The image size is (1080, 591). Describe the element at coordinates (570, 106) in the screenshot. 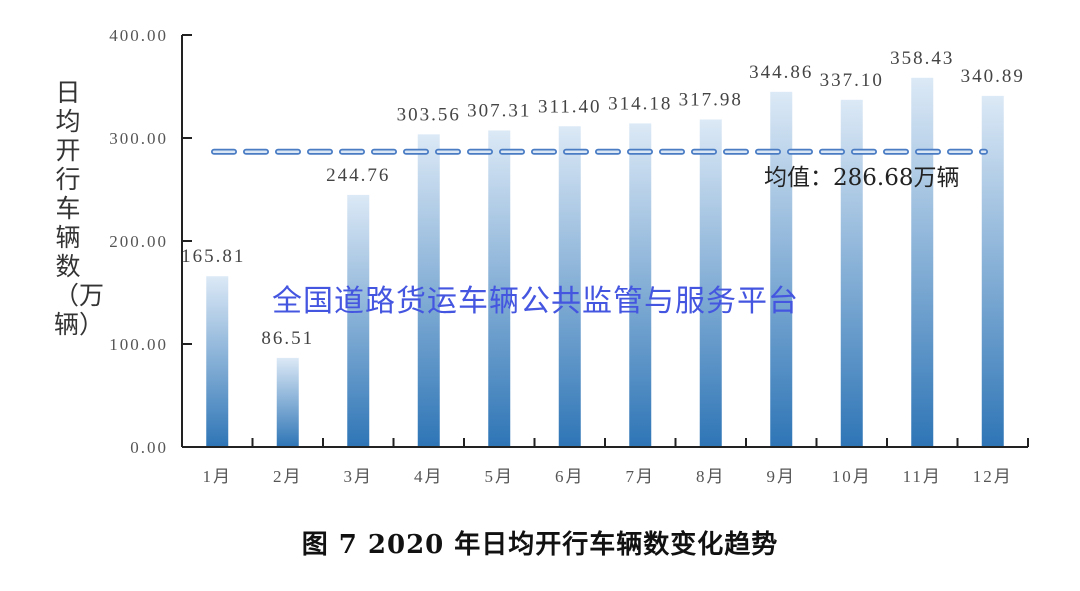

I see `data-label: 311.40` at that location.